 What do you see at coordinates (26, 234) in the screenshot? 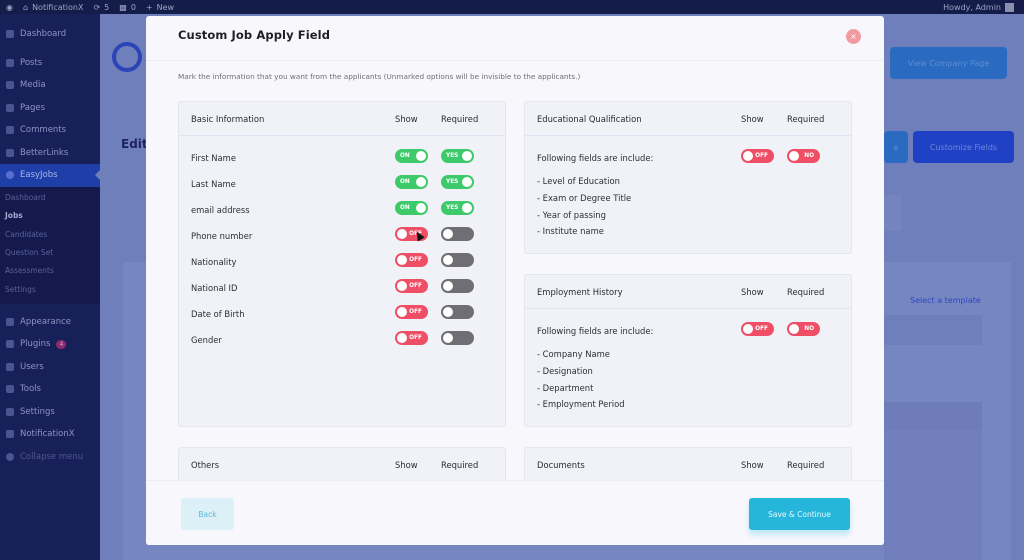
I see `submenu-candidates: Candidates` at bounding box center [26, 234].